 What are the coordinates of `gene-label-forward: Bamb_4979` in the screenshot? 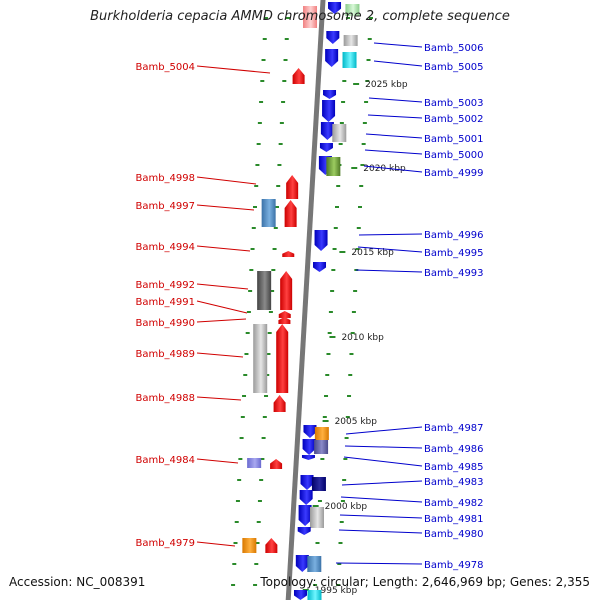 It's located at (165, 543).